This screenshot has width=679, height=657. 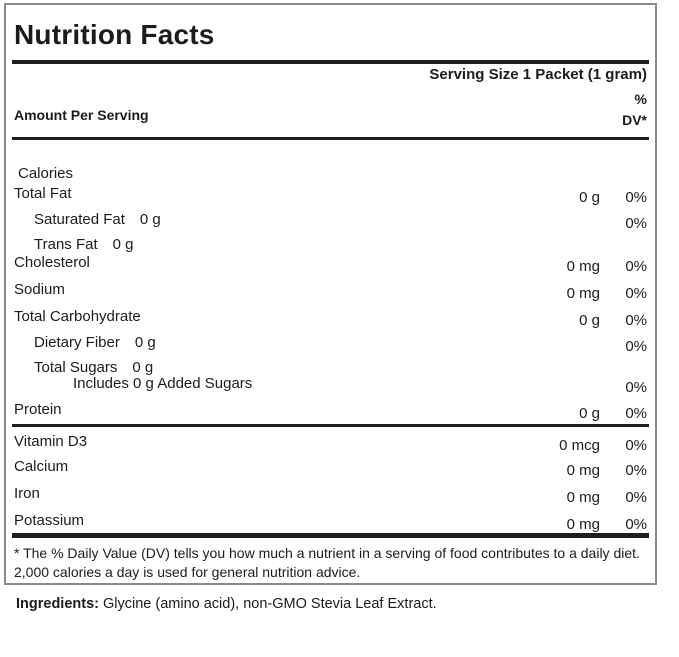 I want to click on nutrient-row-total-sugars: Total Sugars 0 g, so click(x=330, y=367).